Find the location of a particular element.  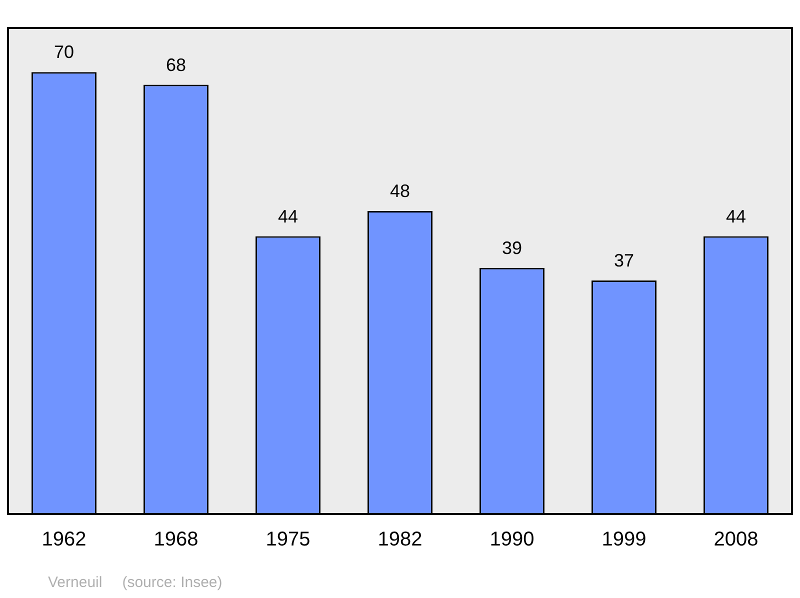

text: Verneuil is located at coordinates (75, 582).